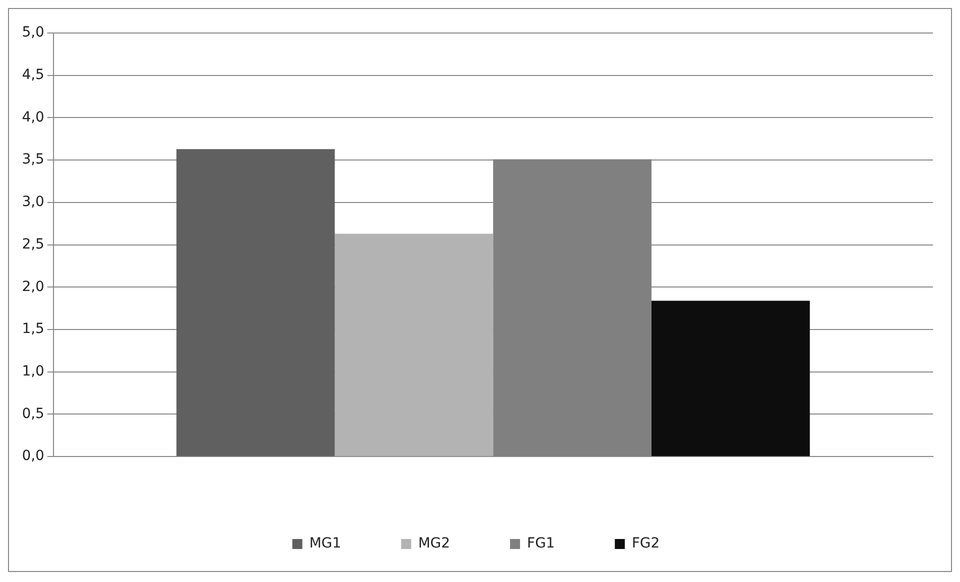 This screenshot has width=960, height=582. Describe the element at coordinates (646, 544) in the screenshot. I see `legend-label: FG2` at that location.